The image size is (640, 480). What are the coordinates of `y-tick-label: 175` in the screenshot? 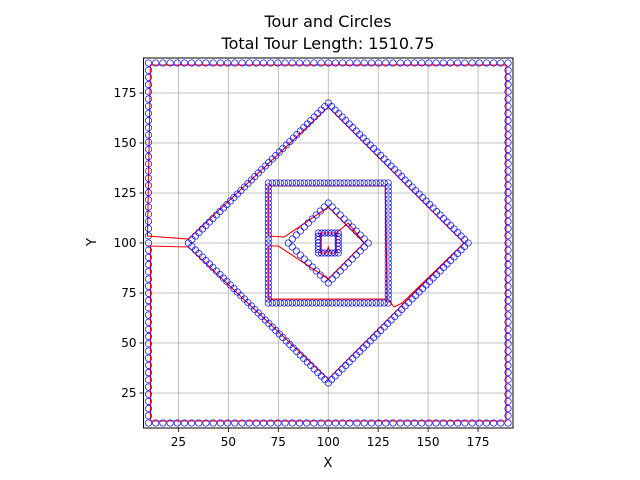 It's located at (125, 93).